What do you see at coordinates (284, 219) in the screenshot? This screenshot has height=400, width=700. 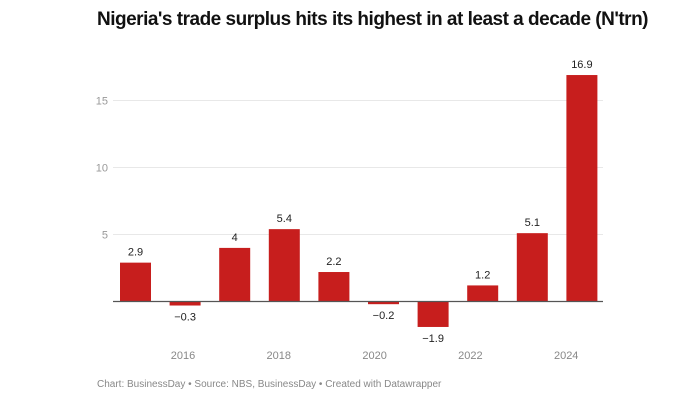 I see `data-label: 5.4` at bounding box center [284, 219].